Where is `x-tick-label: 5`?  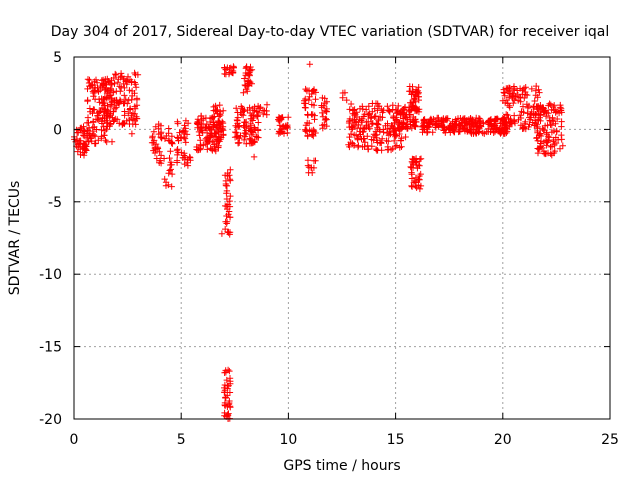
x-tick-label: 5 is located at coordinates (181, 440).